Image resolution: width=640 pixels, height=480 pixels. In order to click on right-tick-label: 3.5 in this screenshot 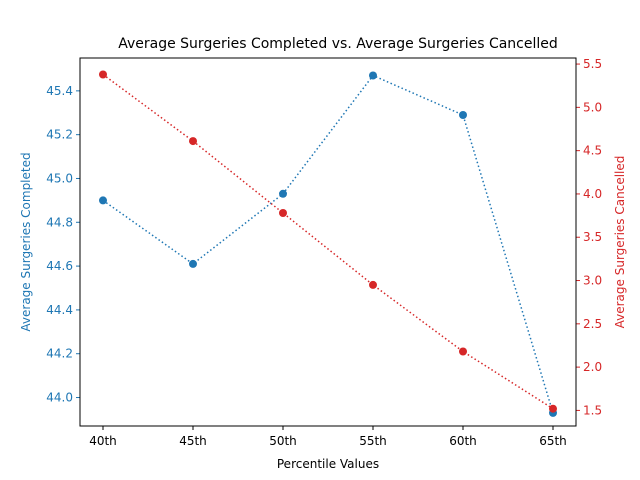, I will do `click(592, 237)`.